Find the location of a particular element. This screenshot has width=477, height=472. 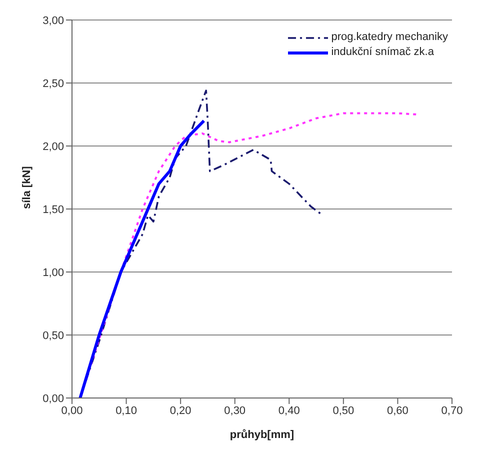

legend-label: indukční snímač zk.a is located at coordinates (382, 52).